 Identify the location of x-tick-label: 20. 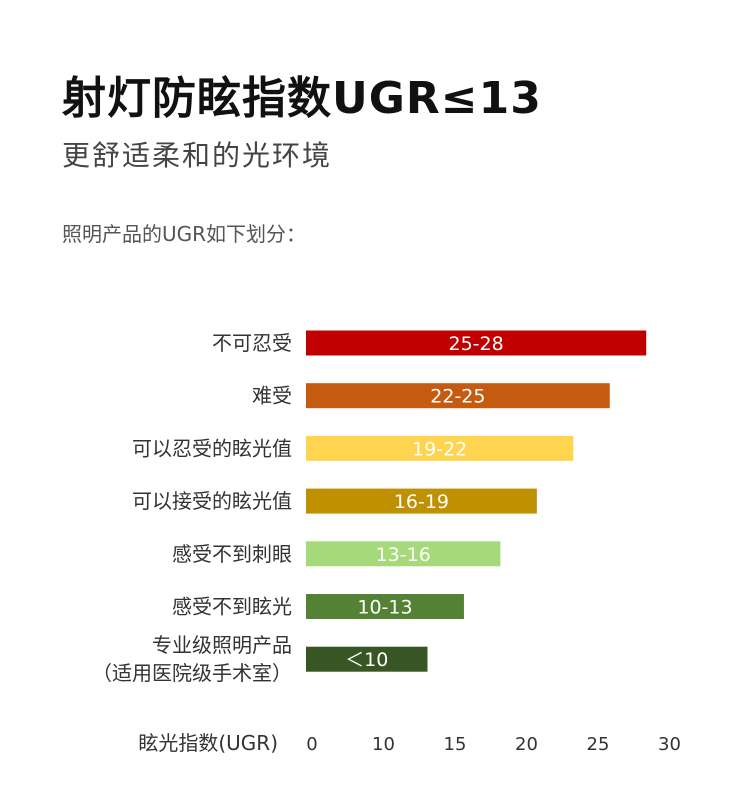
(526, 744).